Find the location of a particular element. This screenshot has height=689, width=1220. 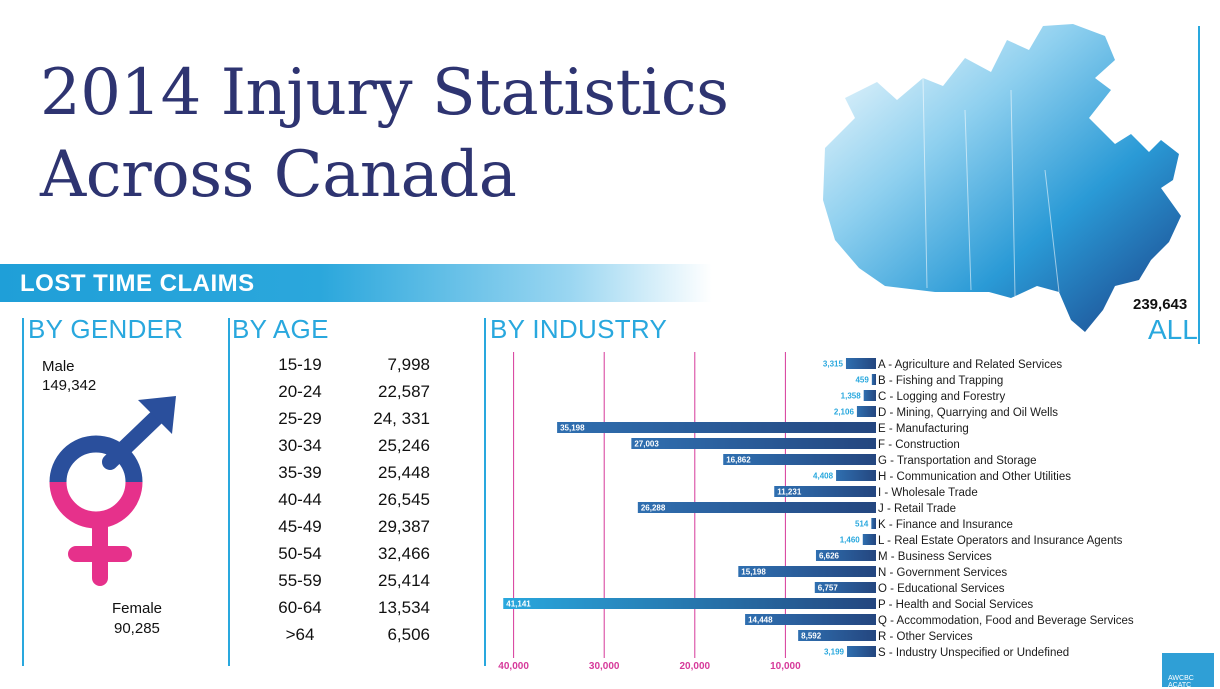

age-row: 20-24 22,587 is located at coordinates (345, 395).